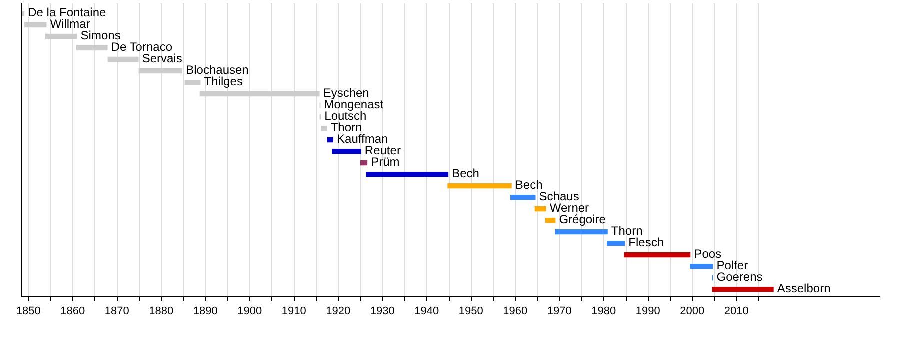 The image size is (900, 348). What do you see at coordinates (646, 242) in the screenshot?
I see `data-label: Flesch` at bounding box center [646, 242].